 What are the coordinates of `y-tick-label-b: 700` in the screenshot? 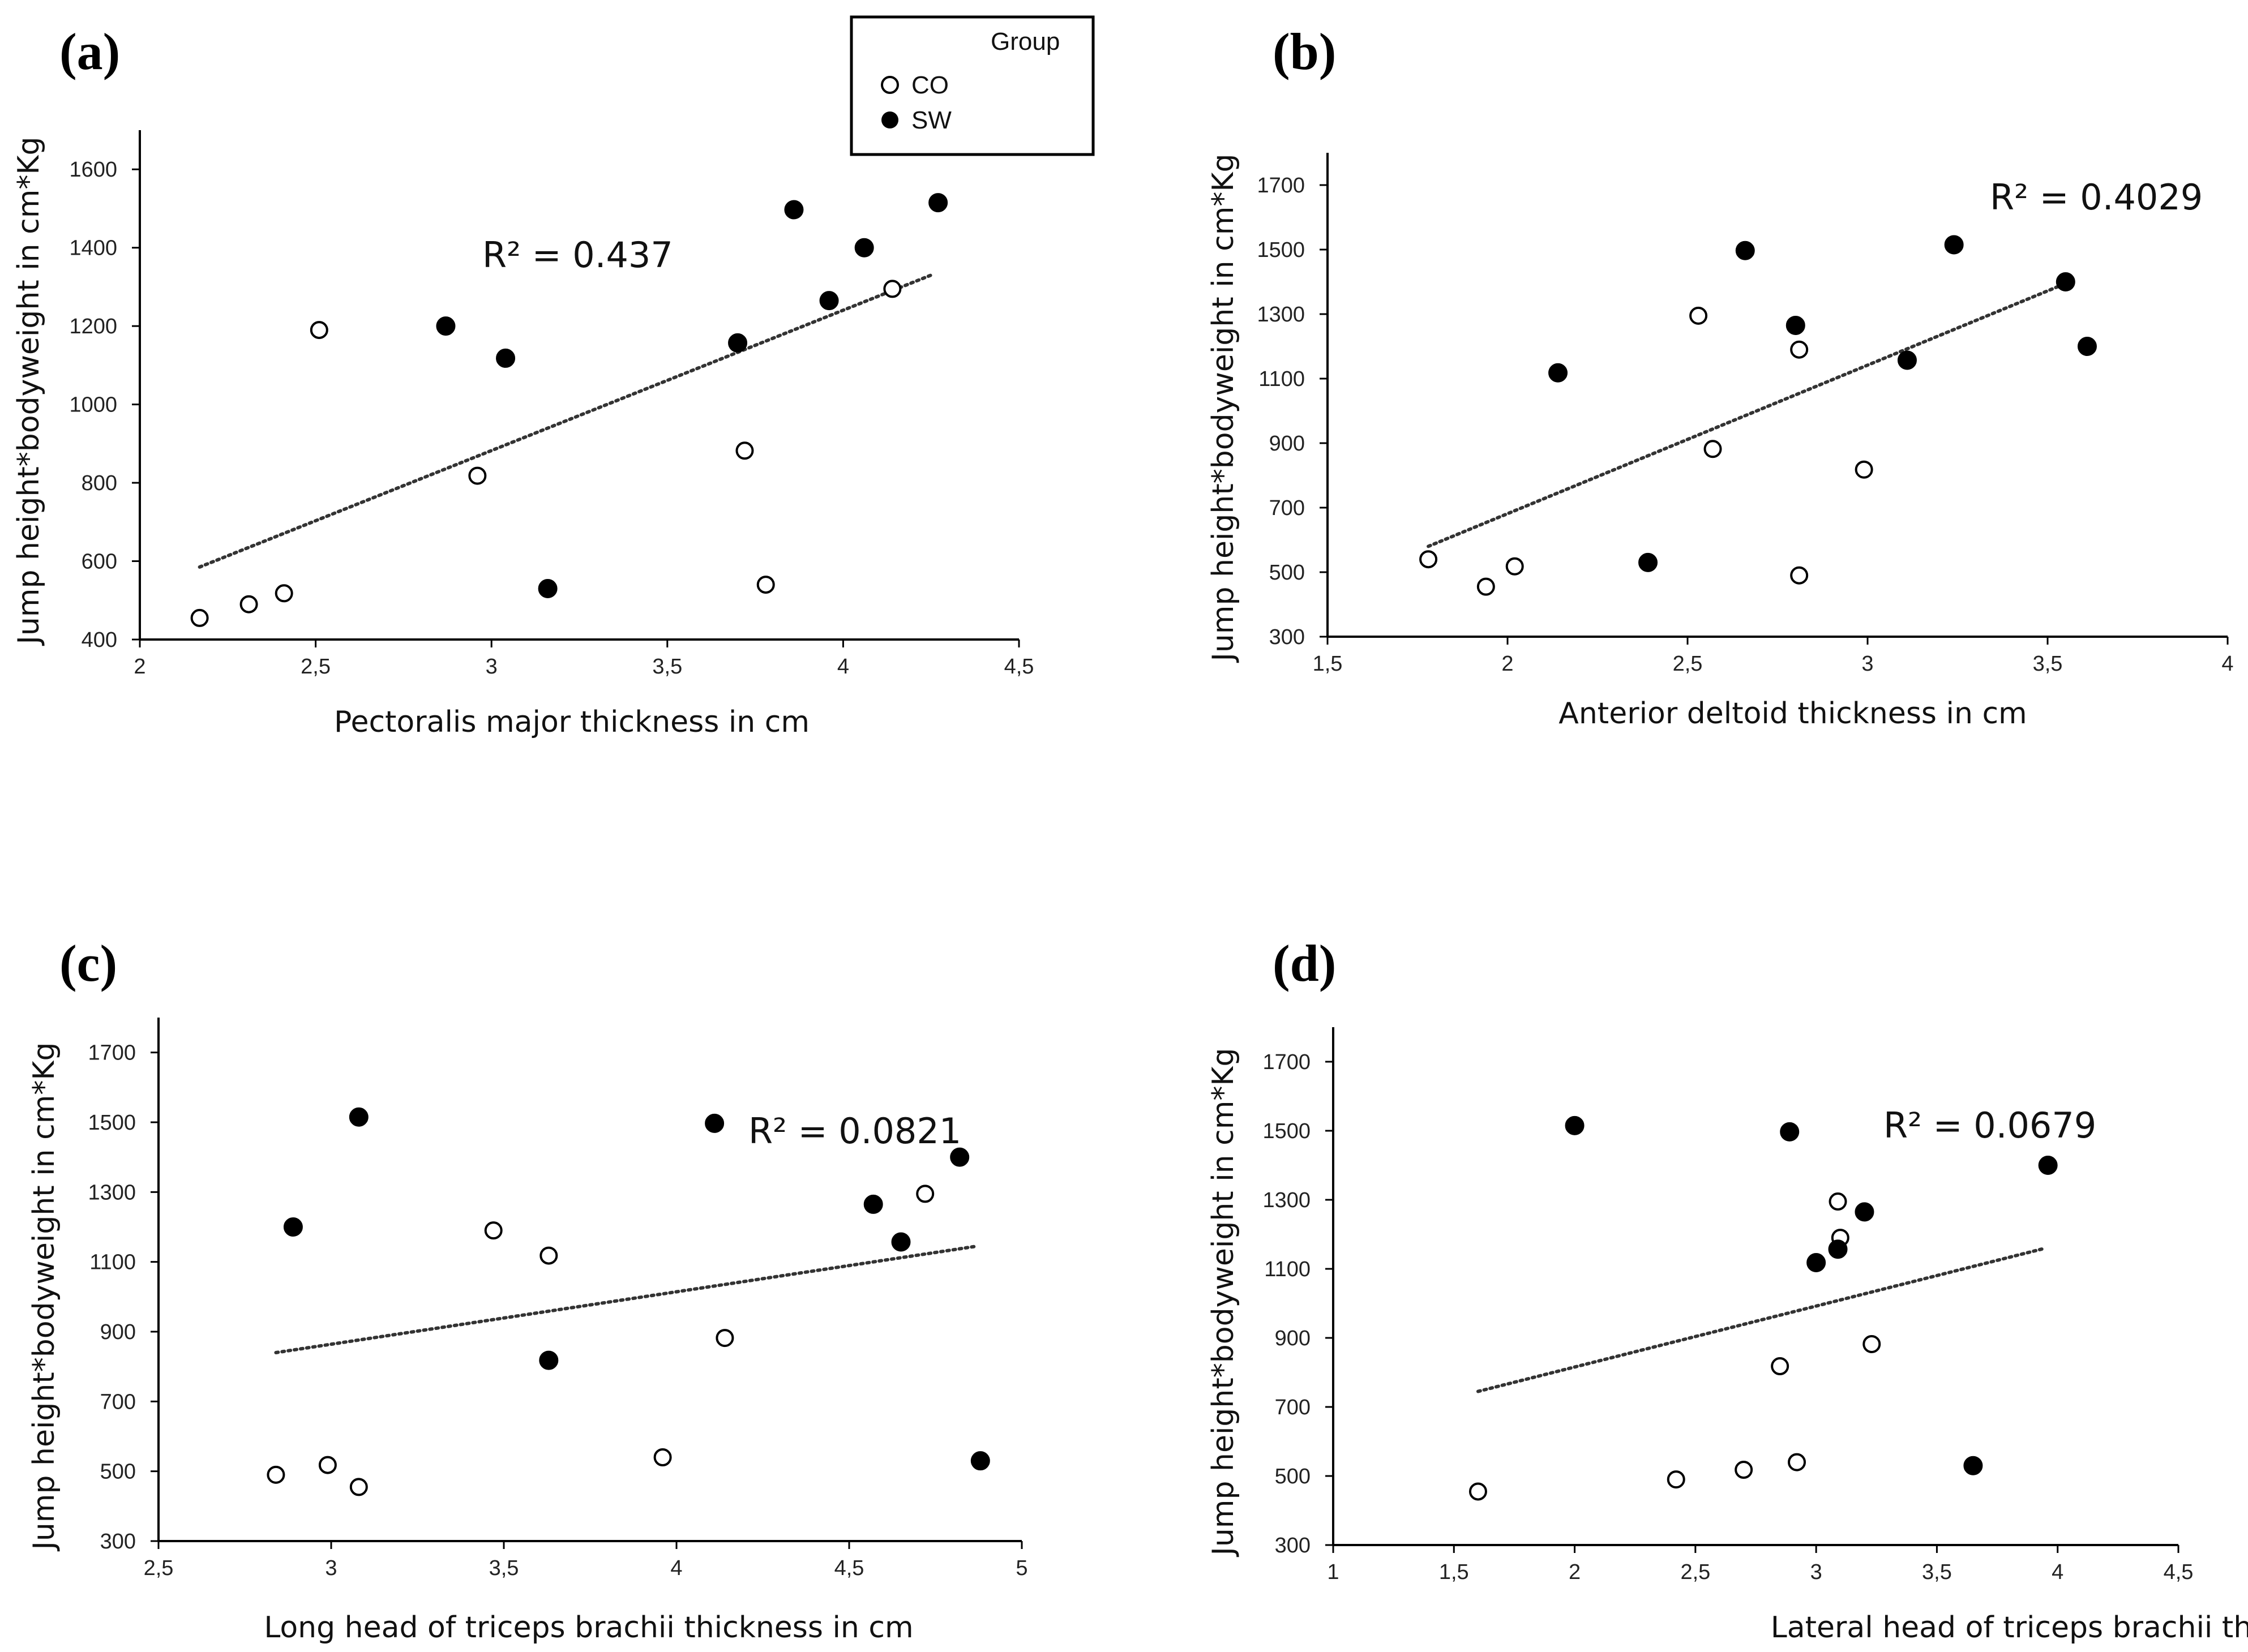 It's located at (1287, 508).